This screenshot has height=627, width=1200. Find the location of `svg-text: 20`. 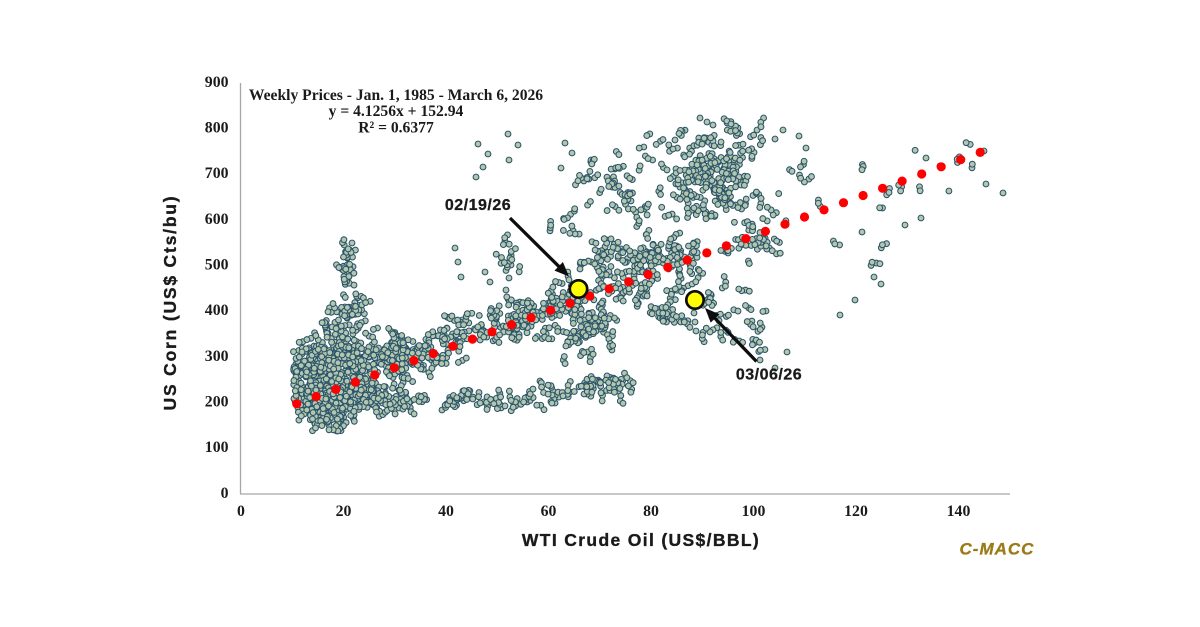

svg-text: 20 is located at coordinates (344, 511).